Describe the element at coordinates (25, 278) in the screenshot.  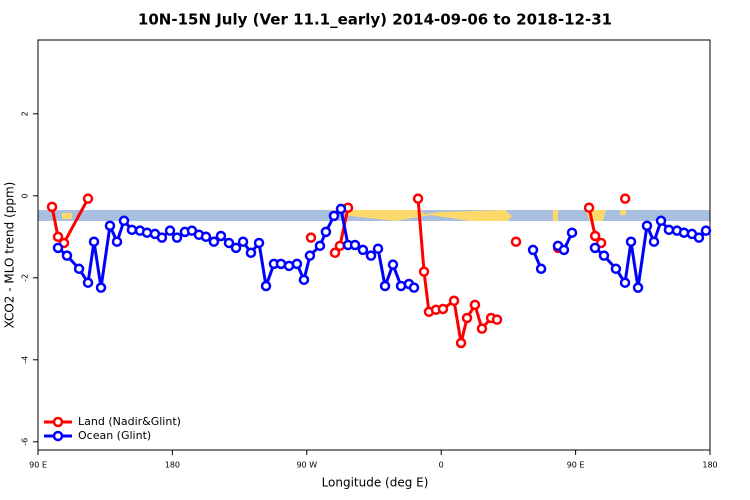
I see `y-tick-label: -2` at that location.